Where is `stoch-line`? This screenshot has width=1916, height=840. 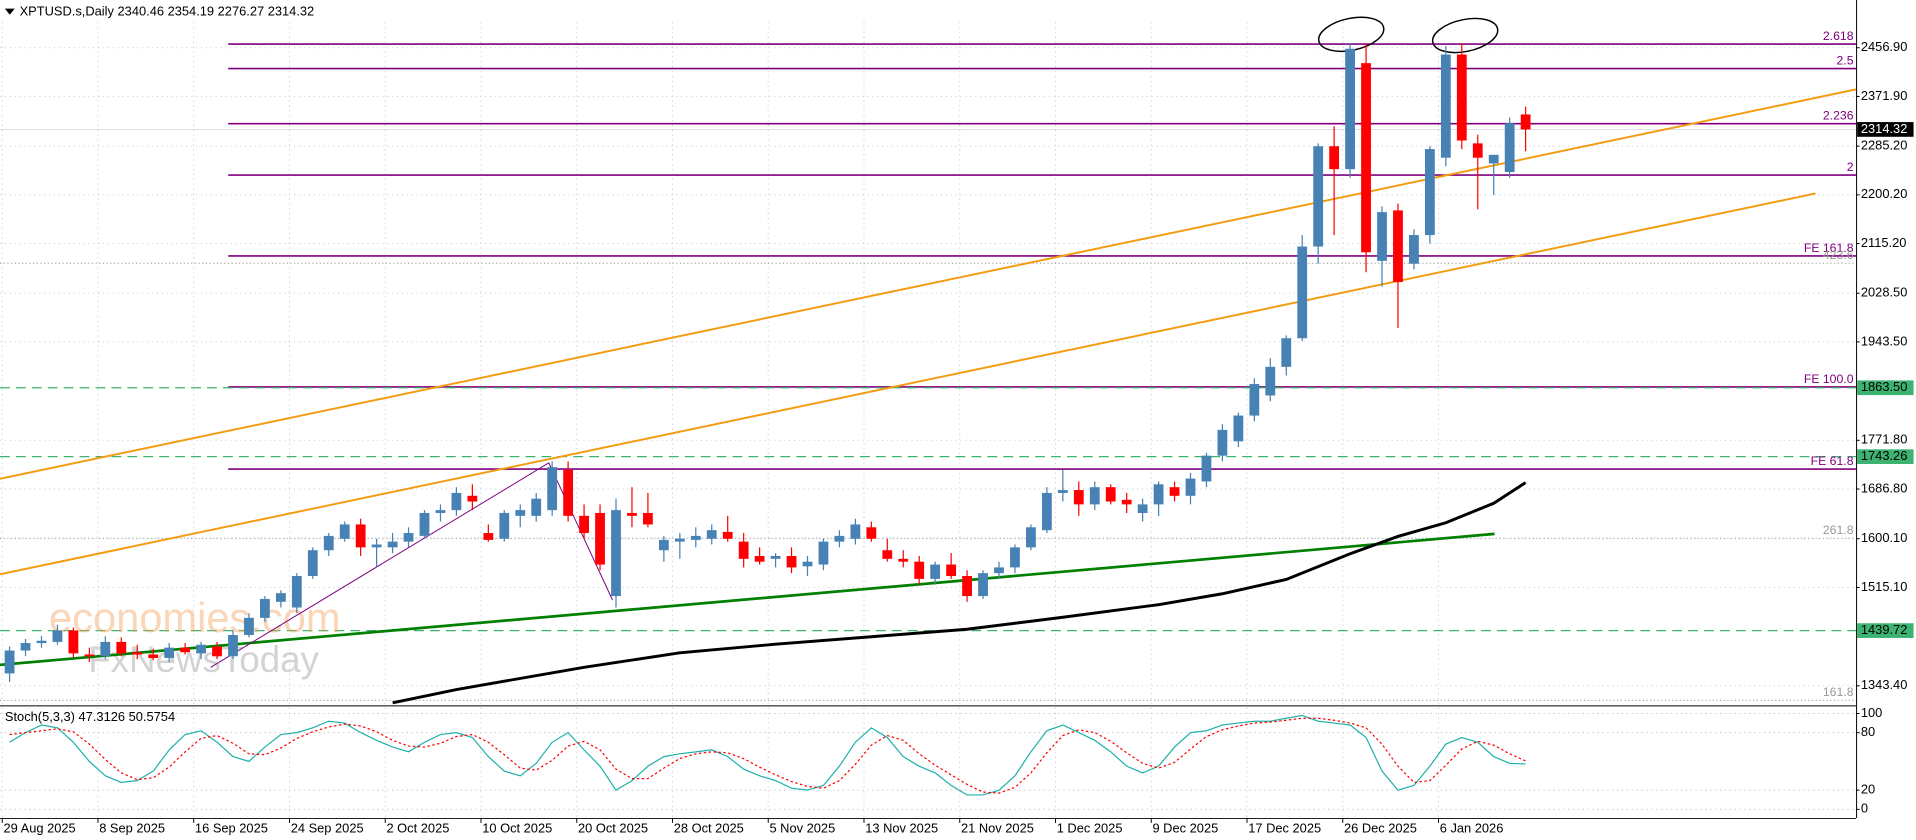 stoch-line is located at coordinates (767, 755).